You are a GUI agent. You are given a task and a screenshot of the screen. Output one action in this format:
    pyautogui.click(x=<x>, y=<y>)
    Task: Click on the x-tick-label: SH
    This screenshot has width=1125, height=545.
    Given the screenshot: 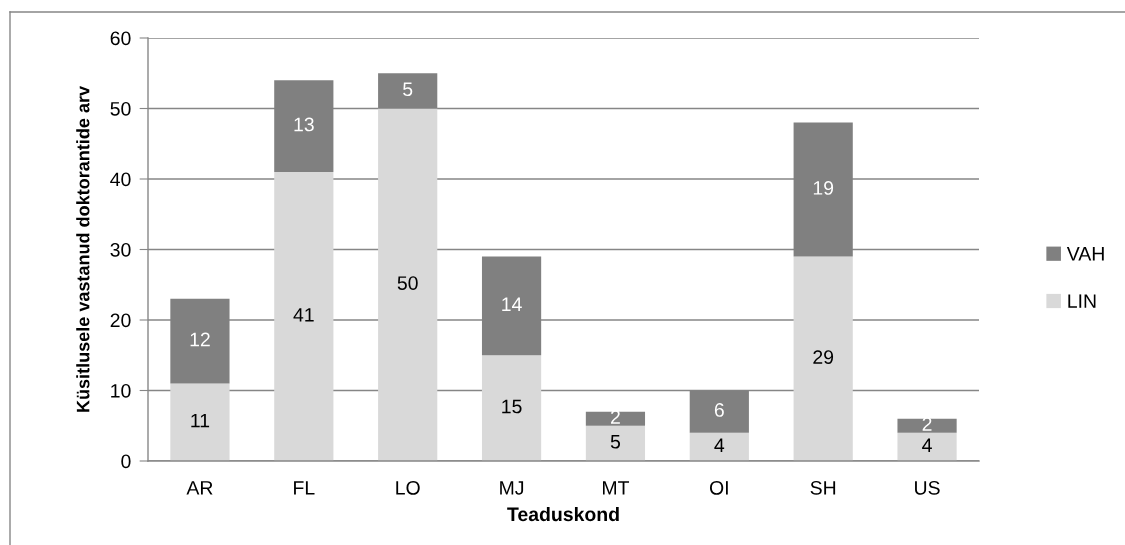 What is the action you would take?
    pyautogui.click(x=823, y=487)
    